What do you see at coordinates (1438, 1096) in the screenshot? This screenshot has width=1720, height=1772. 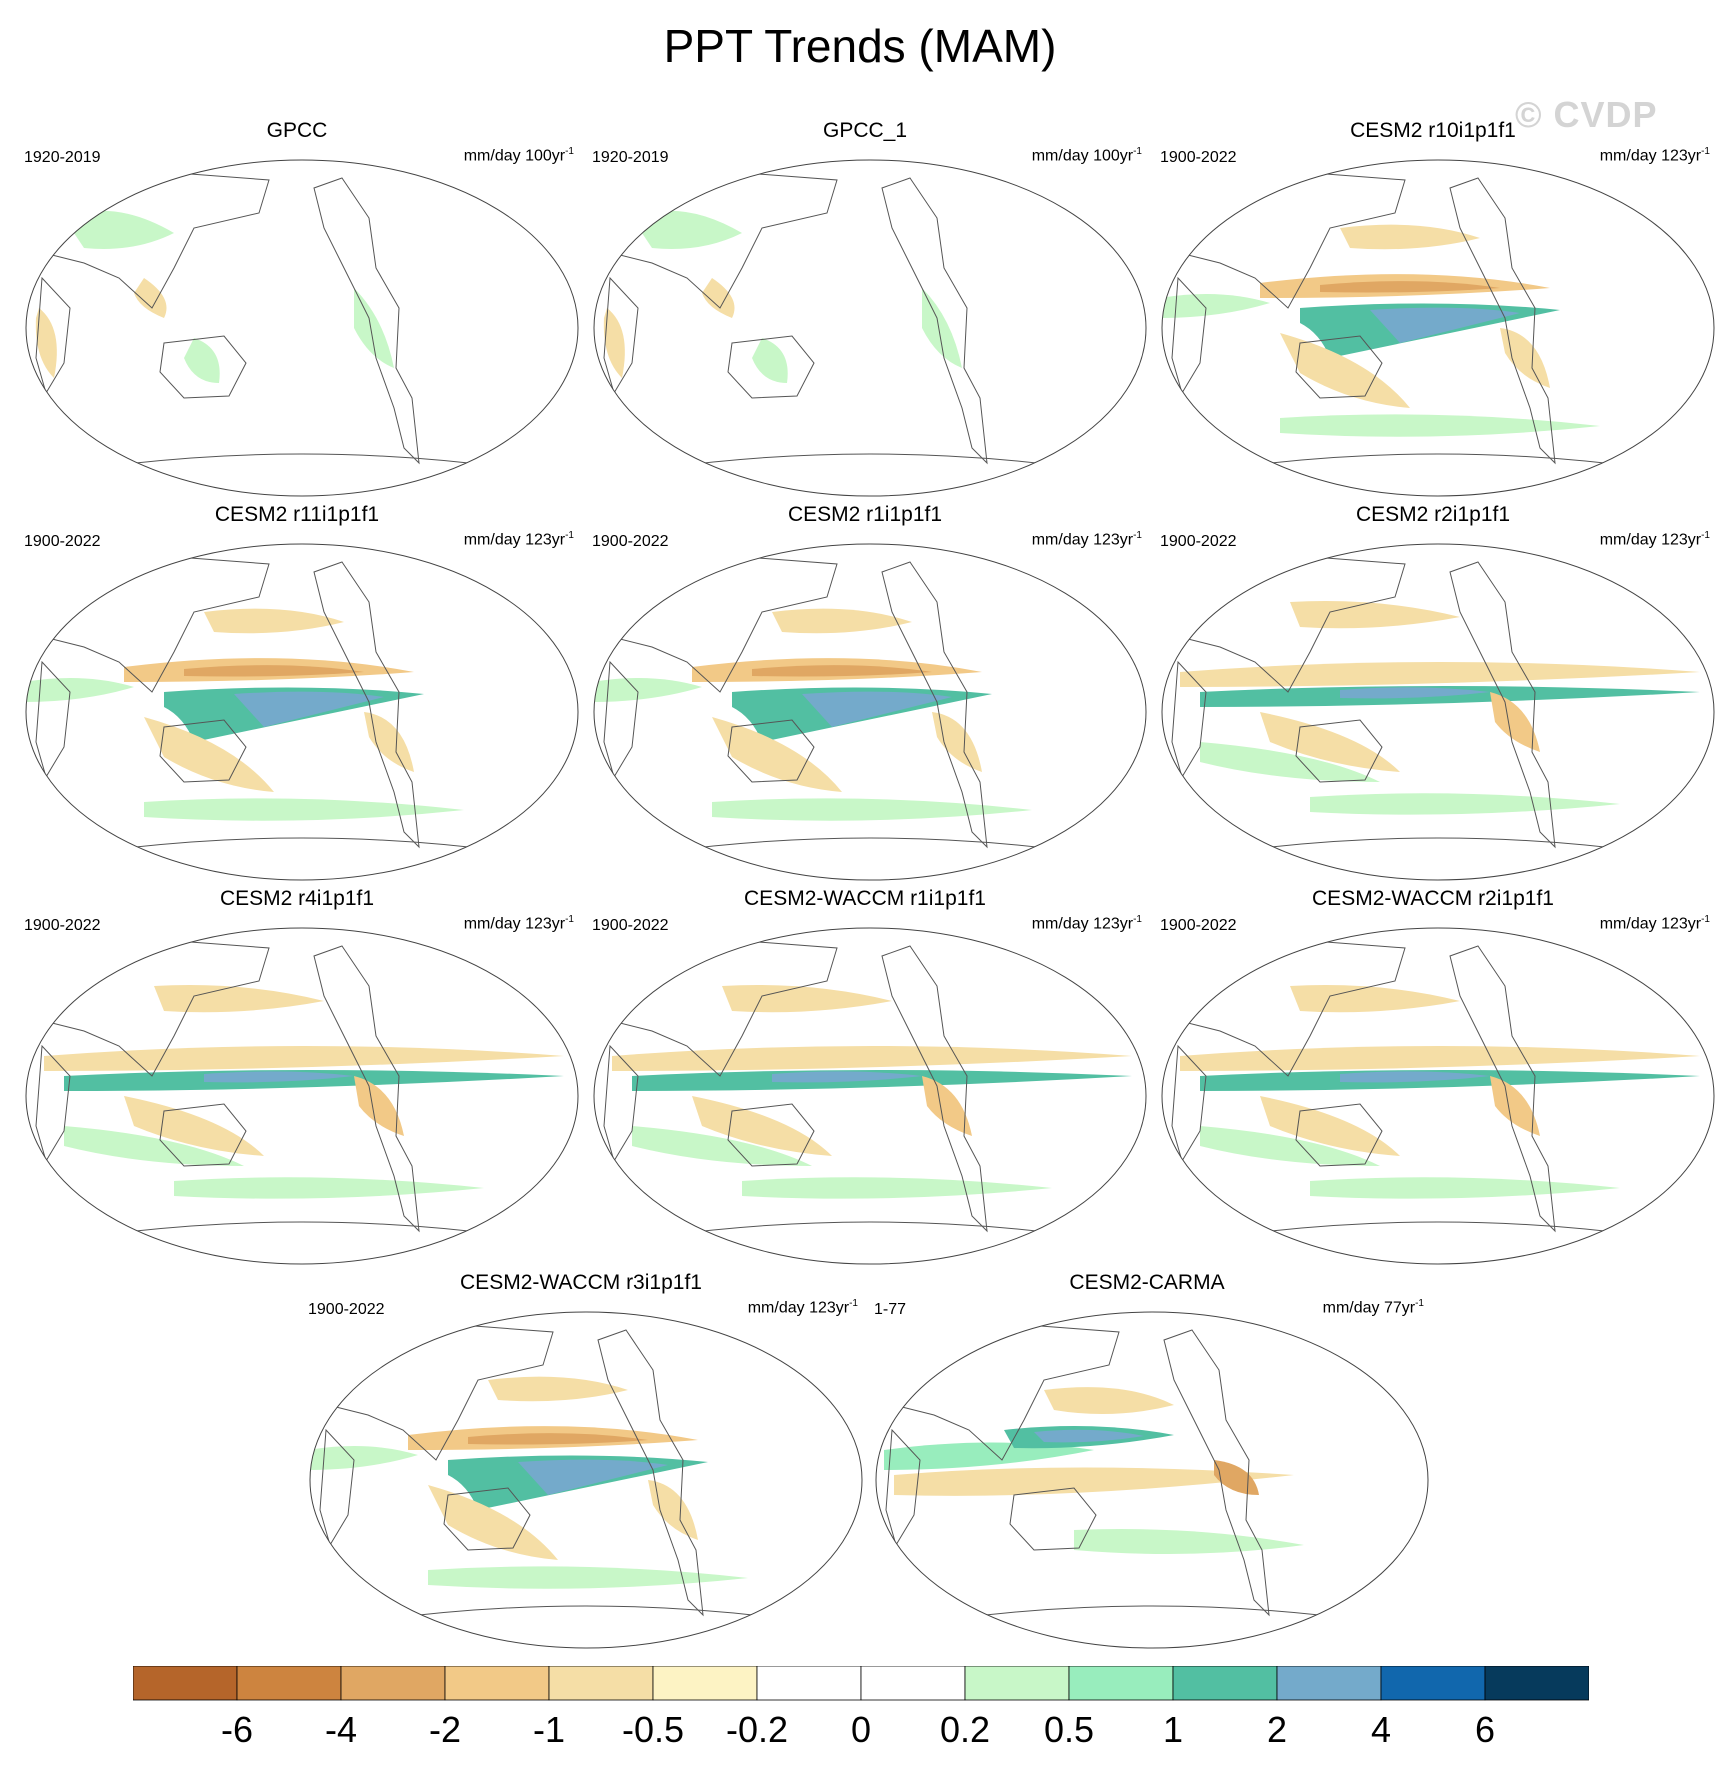 I see `map-background` at bounding box center [1438, 1096].